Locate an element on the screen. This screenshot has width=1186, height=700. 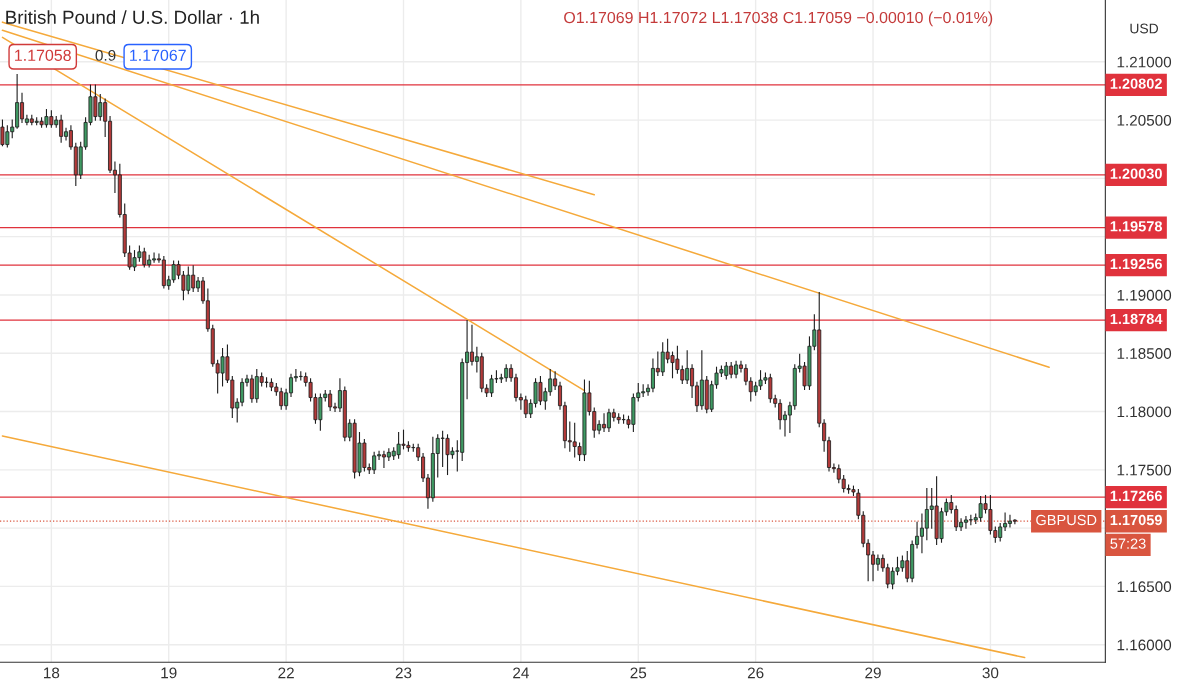
ref-line-label: 1.17266 is located at coordinates (1136, 496).